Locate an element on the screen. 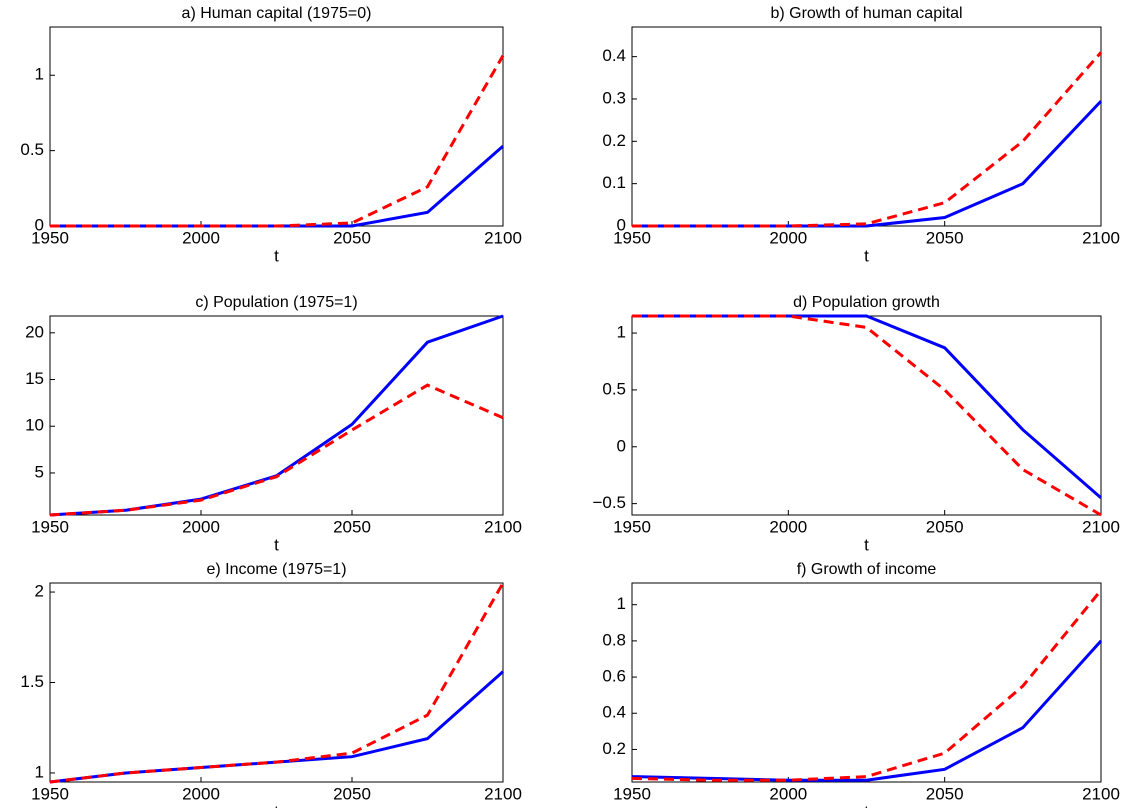 The image size is (1131, 808). panel-title: d) Population growth is located at coordinates (866, 302).